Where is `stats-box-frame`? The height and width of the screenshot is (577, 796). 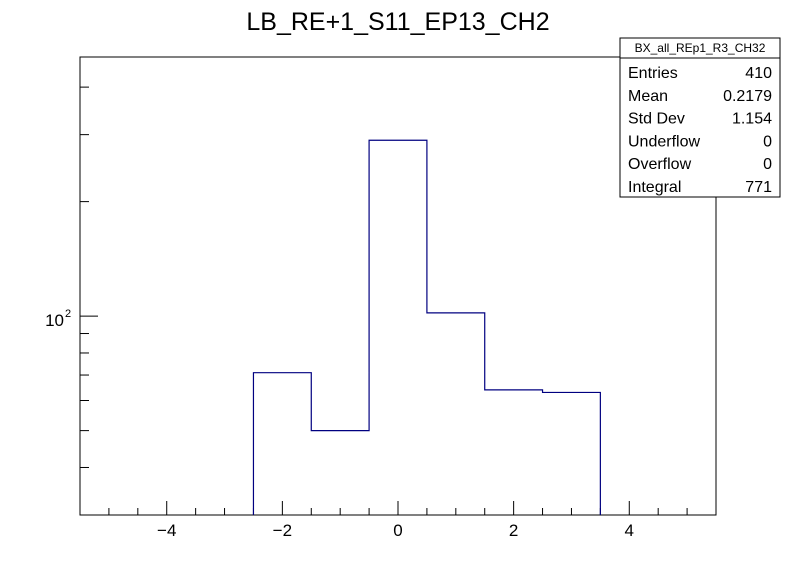
stats-box-frame is located at coordinates (700, 117).